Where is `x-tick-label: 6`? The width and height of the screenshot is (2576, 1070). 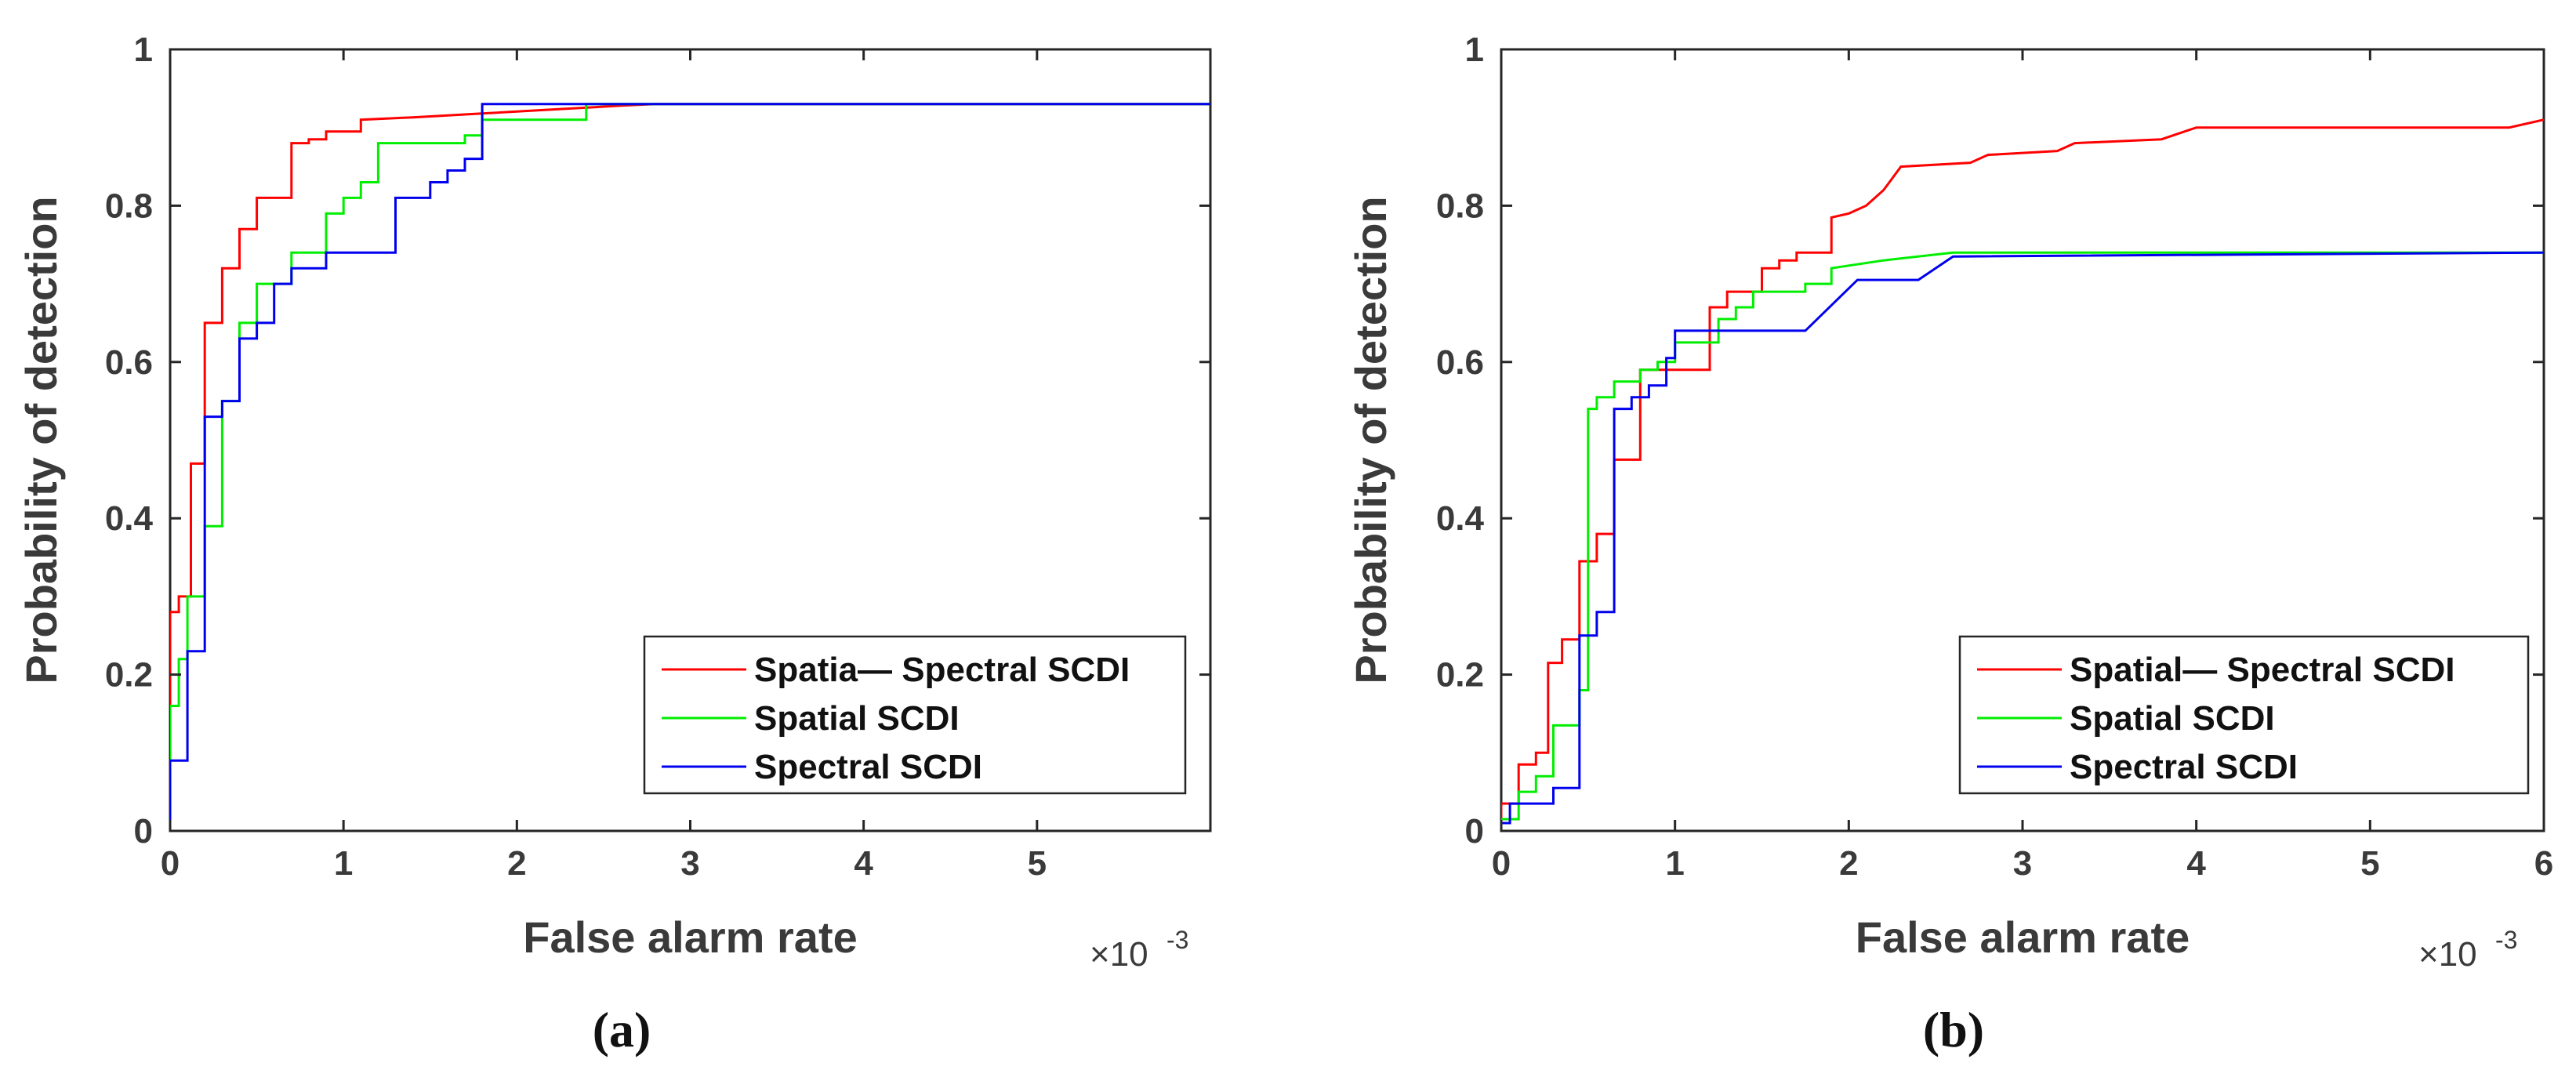
x-tick-label: 6 is located at coordinates (2543, 863).